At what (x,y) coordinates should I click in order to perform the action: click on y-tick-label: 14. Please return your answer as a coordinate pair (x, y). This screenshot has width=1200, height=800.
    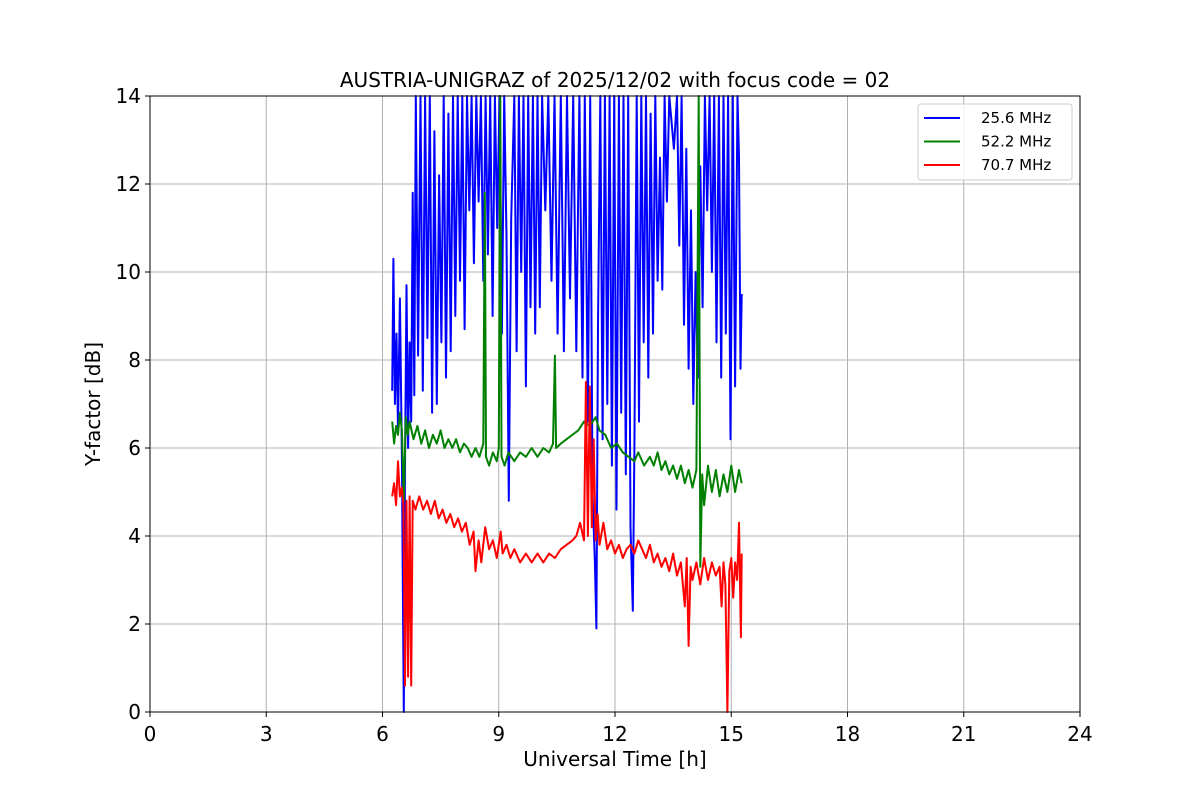
    Looking at the image, I should click on (128, 96).